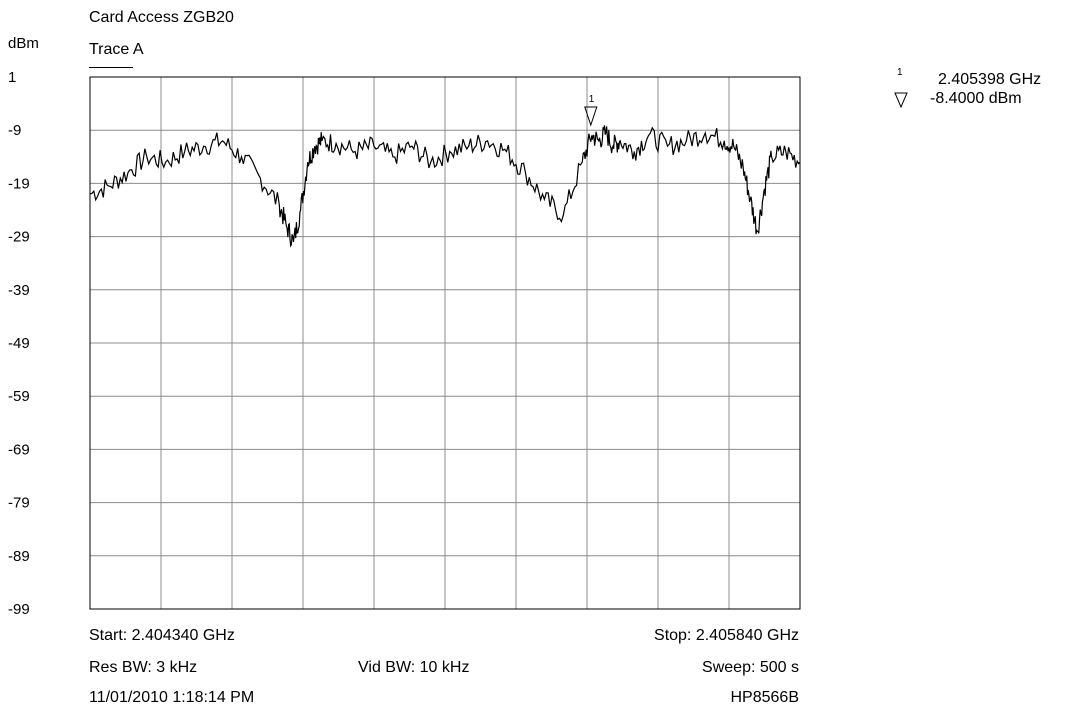 The height and width of the screenshot is (713, 1078). I want to click on y-tick-label: -69, so click(19, 449).